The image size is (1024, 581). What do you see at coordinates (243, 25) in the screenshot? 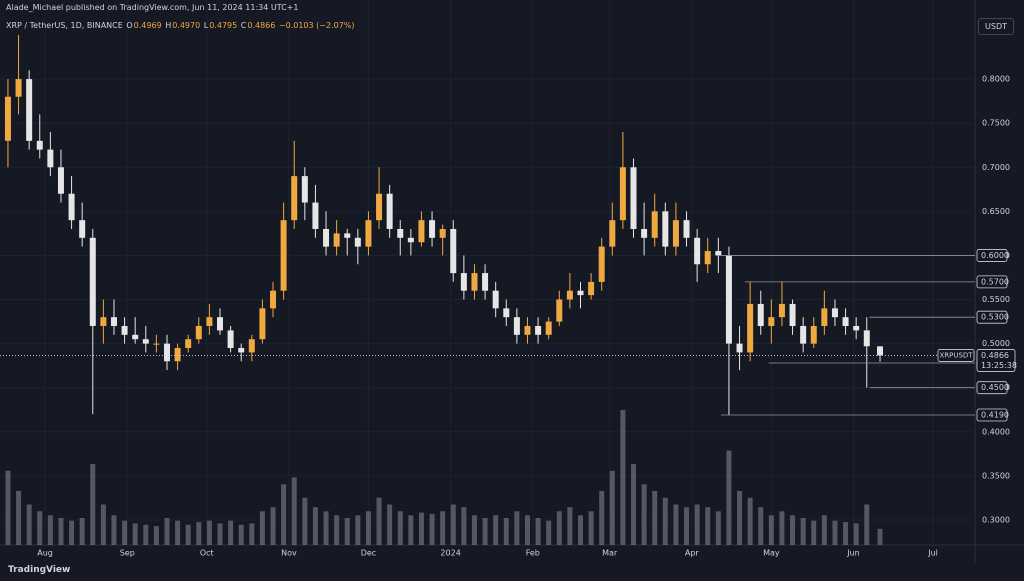
I see `c-label: C` at bounding box center [243, 25].